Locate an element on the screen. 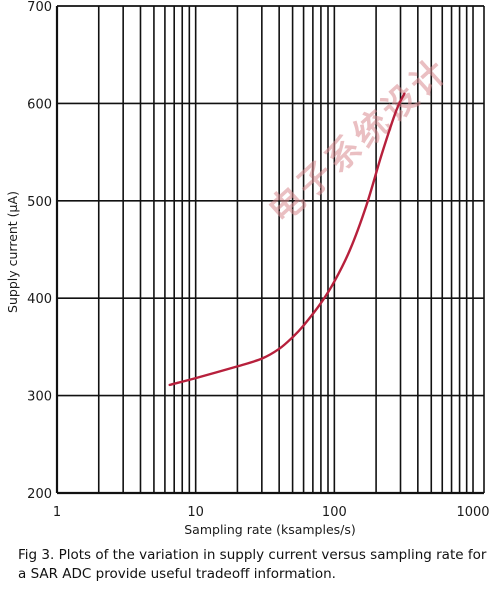  y-tick-label: 400 is located at coordinates (39, 299).